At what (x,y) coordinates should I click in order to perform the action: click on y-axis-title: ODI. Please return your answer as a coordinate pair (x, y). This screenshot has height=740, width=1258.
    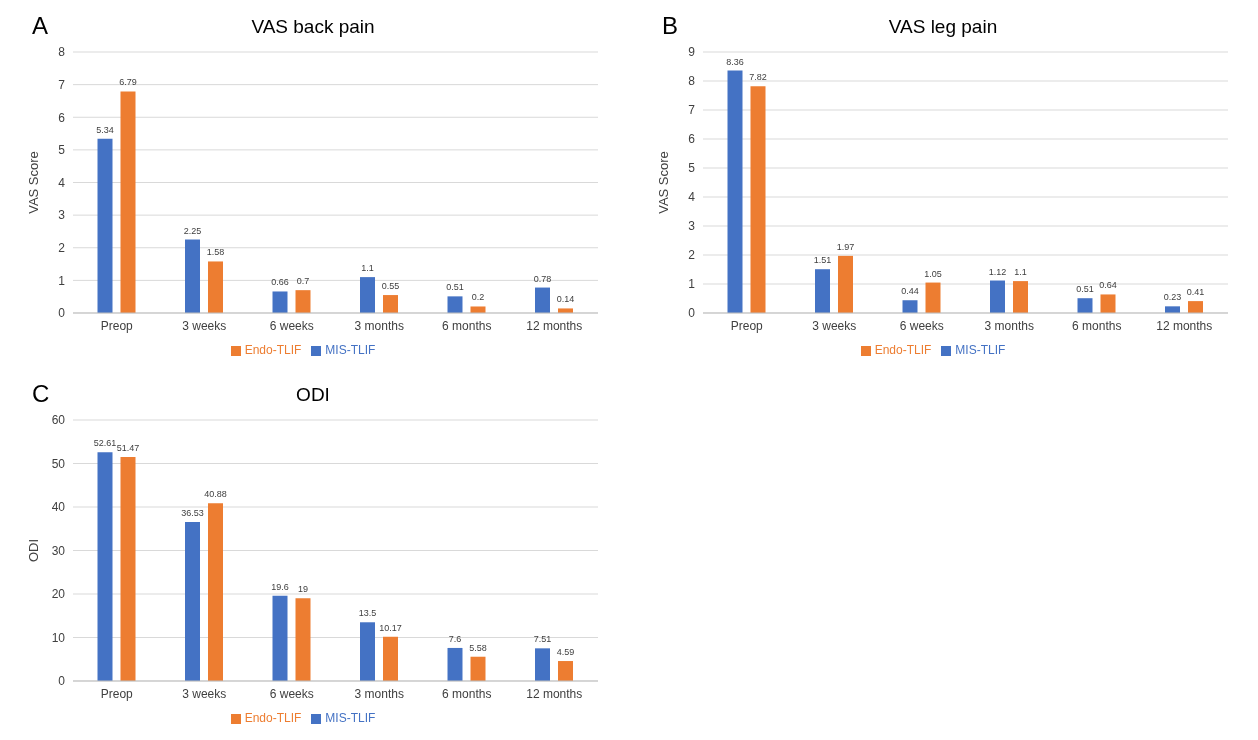
    Looking at the image, I should click on (33, 550).